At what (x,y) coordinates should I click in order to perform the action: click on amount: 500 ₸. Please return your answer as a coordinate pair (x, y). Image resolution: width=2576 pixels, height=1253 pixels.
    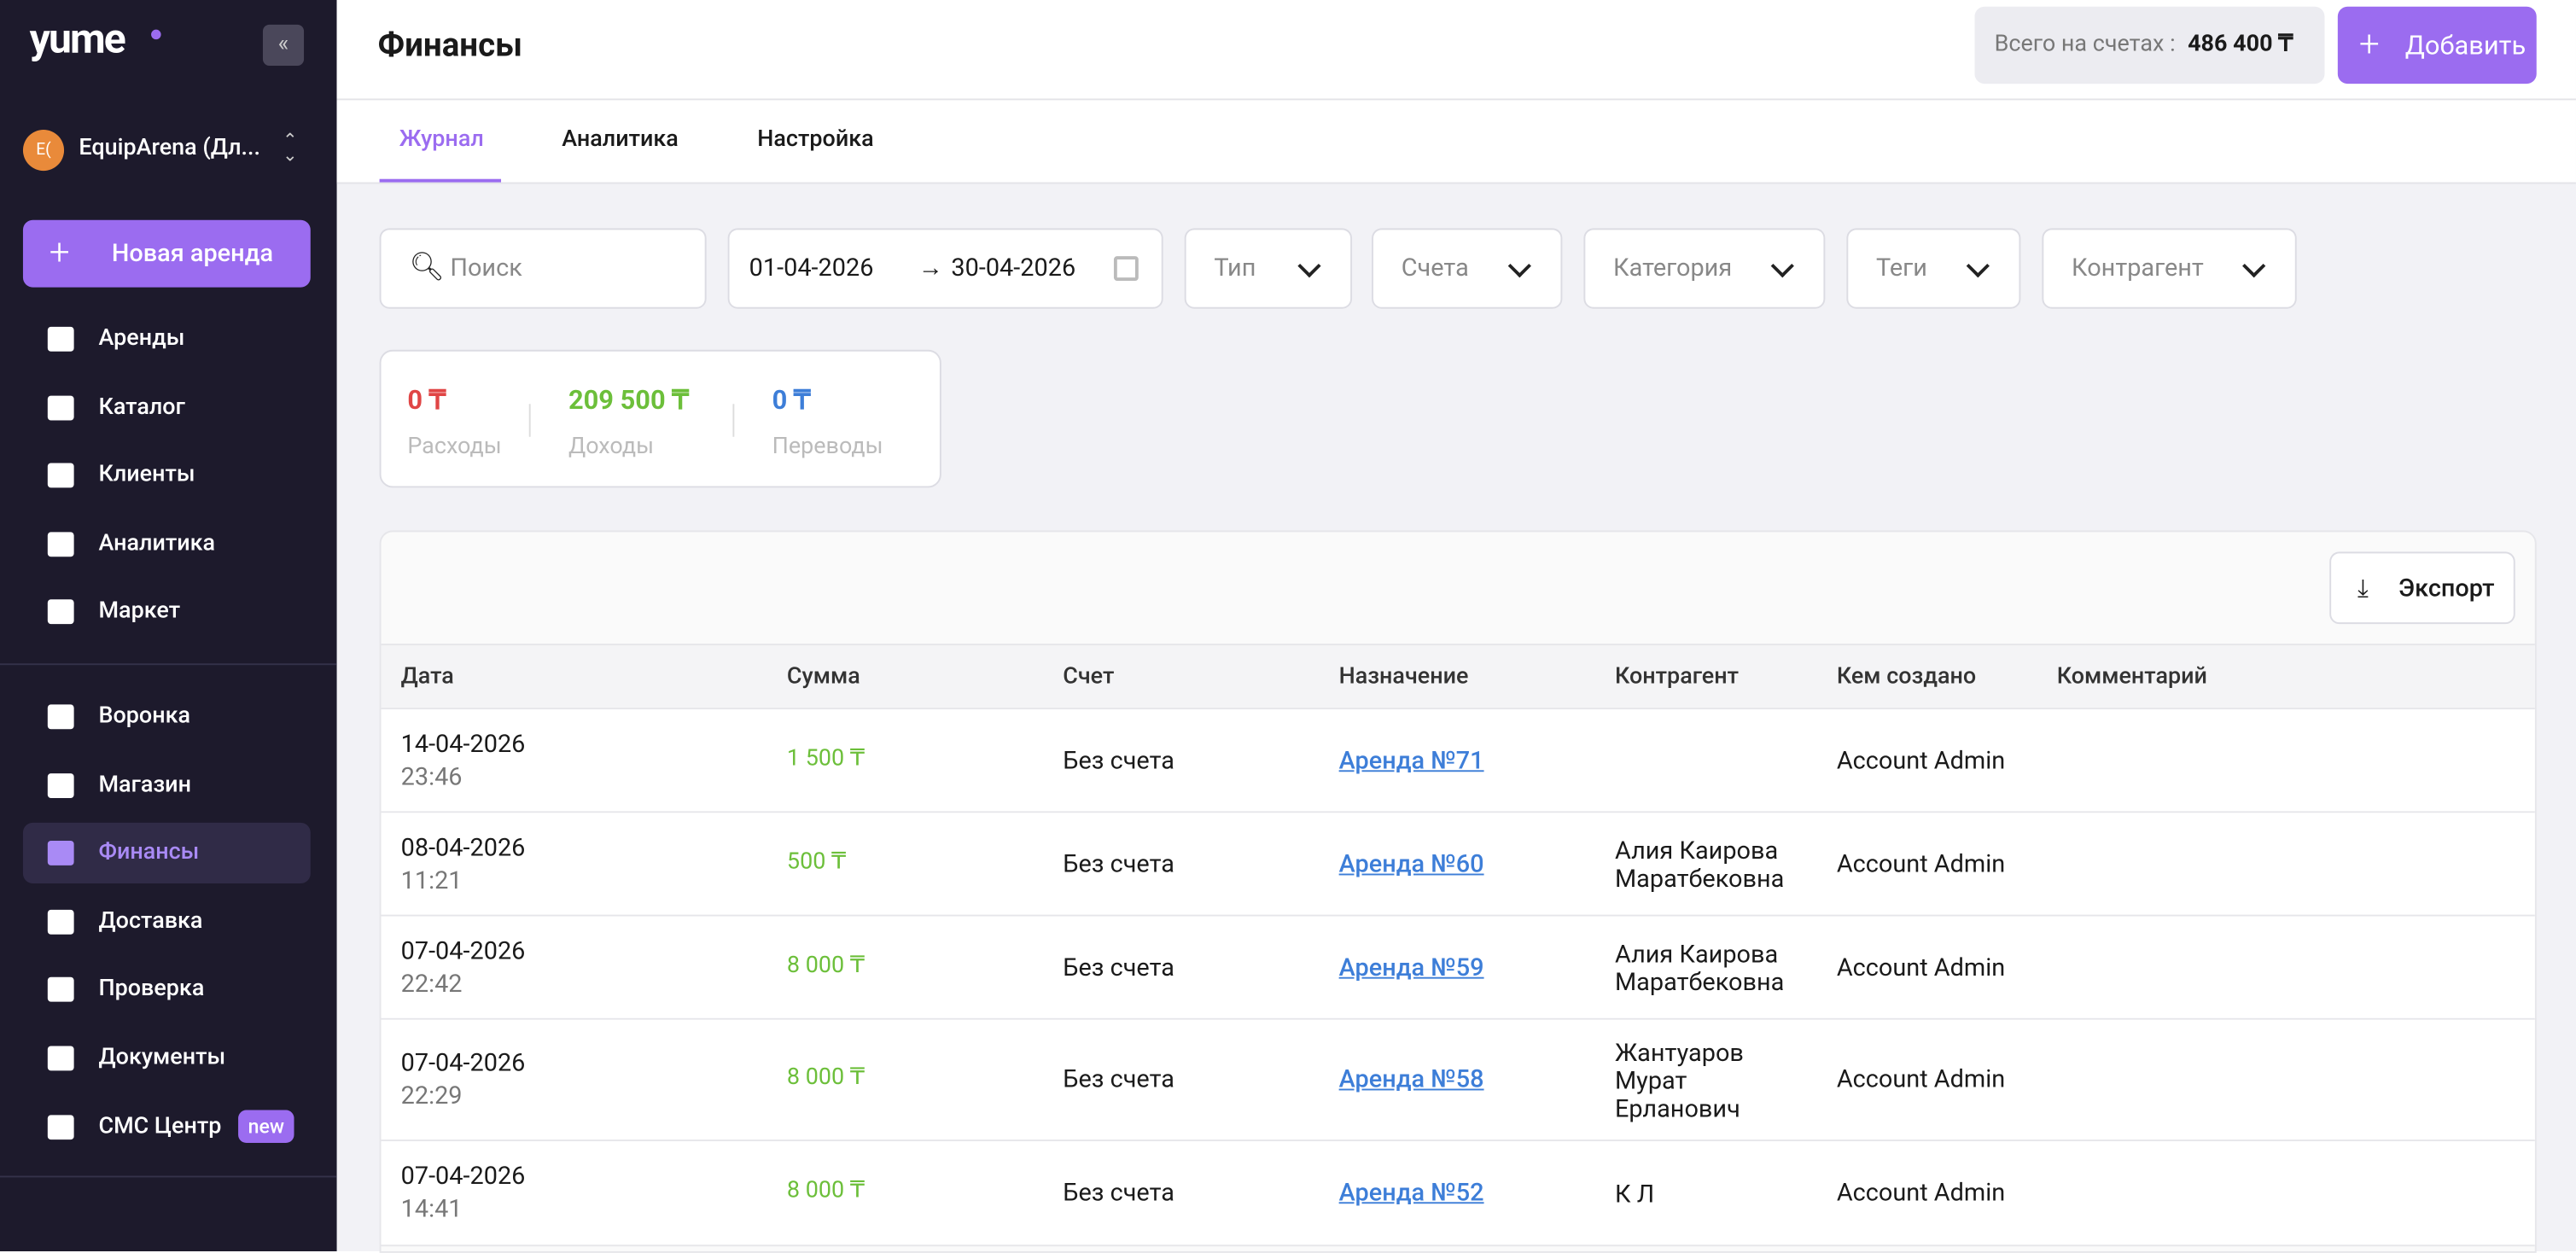
    Looking at the image, I should click on (816, 861).